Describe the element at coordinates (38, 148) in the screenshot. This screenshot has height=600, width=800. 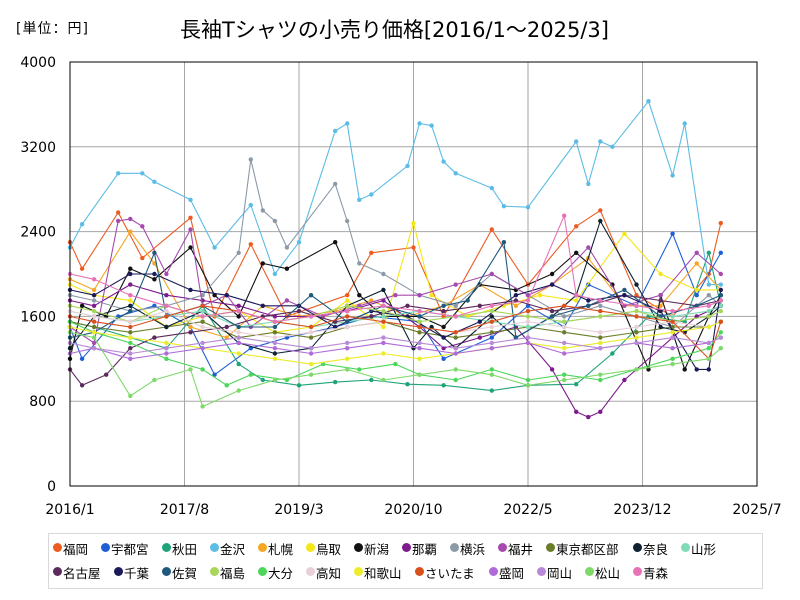
I see `y-tick-label: 3200` at that location.